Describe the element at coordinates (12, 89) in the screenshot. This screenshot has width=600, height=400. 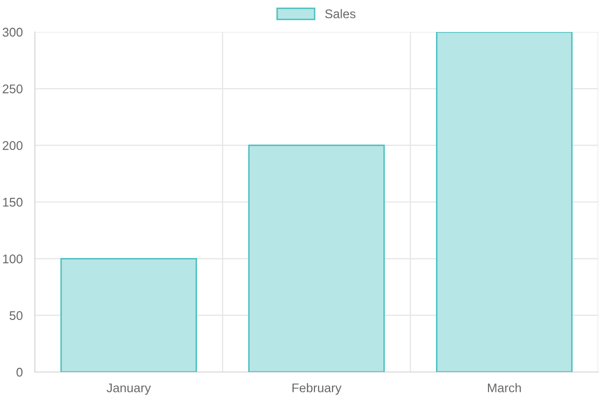
I see `y-tick-label: 250` at that location.